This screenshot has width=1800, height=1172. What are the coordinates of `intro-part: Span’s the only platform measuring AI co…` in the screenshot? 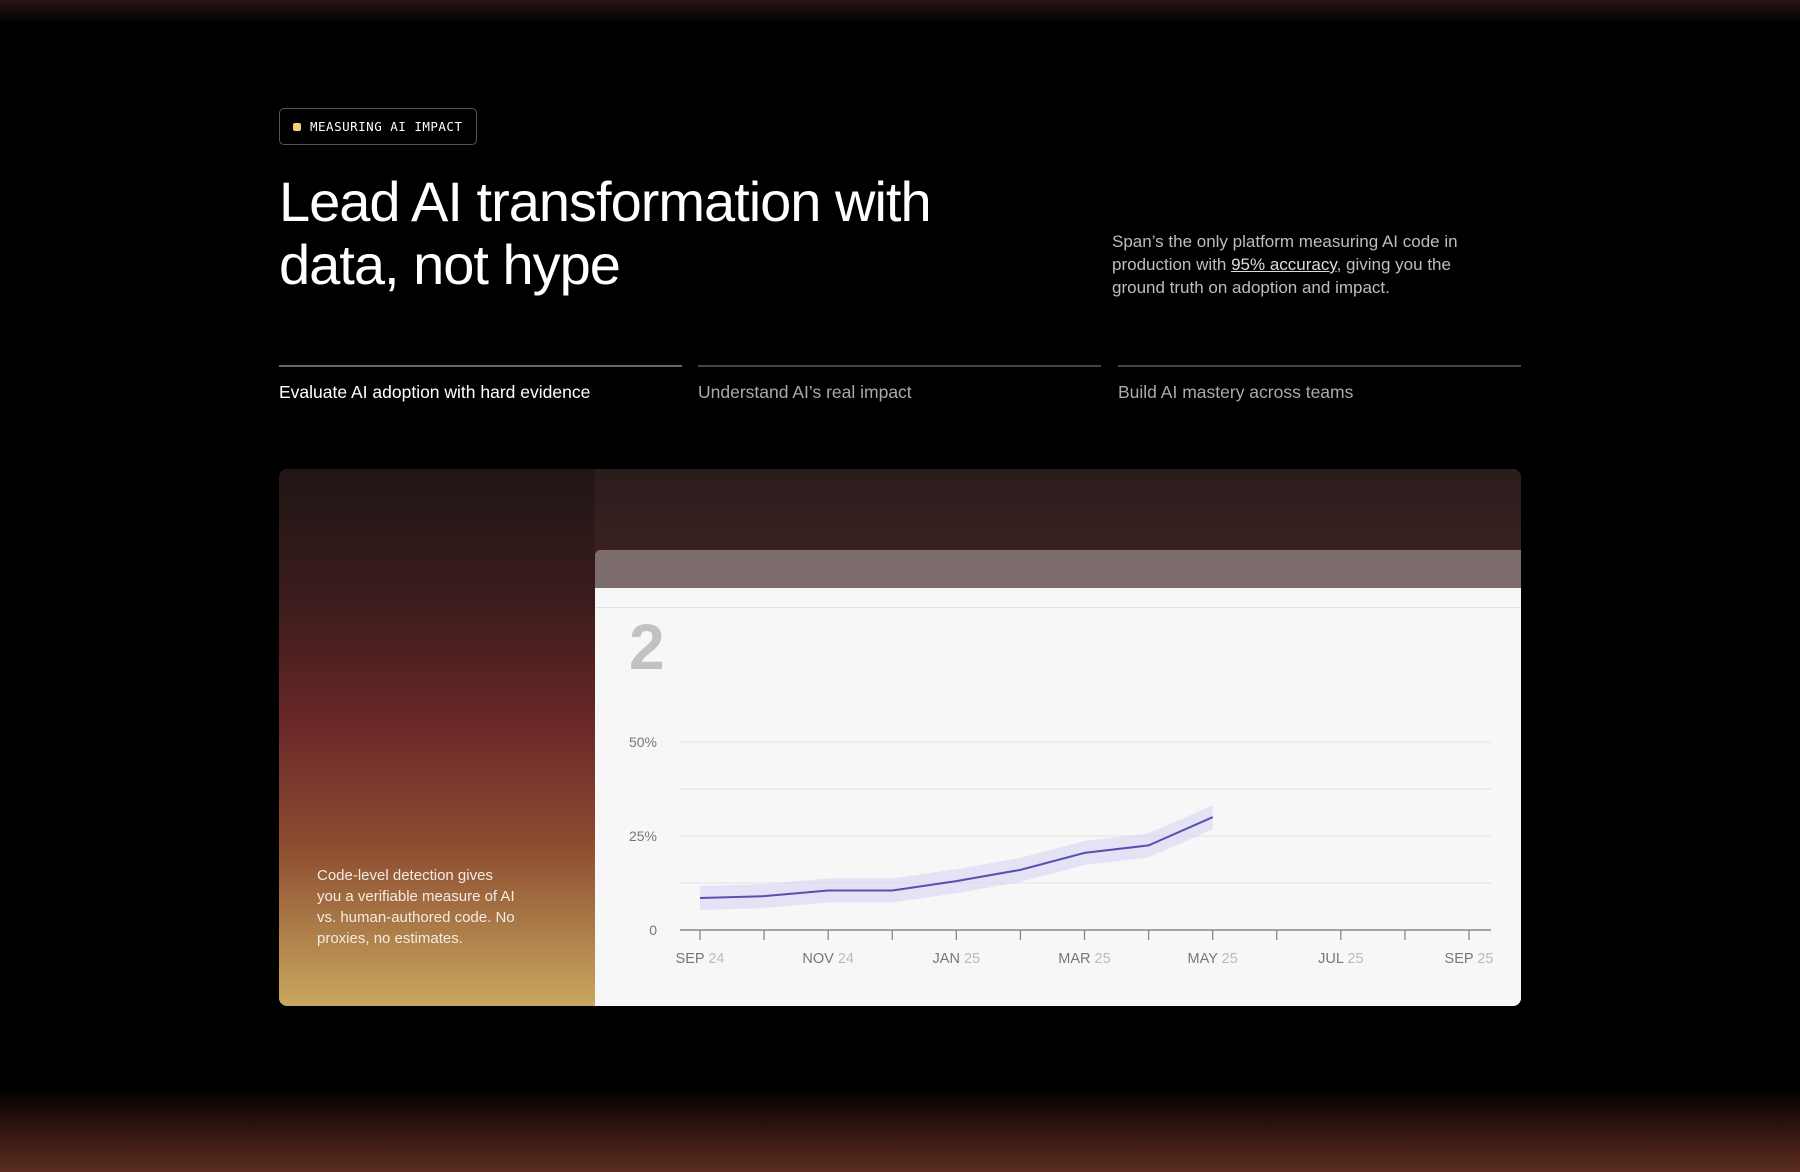 It's located at (1285, 253).